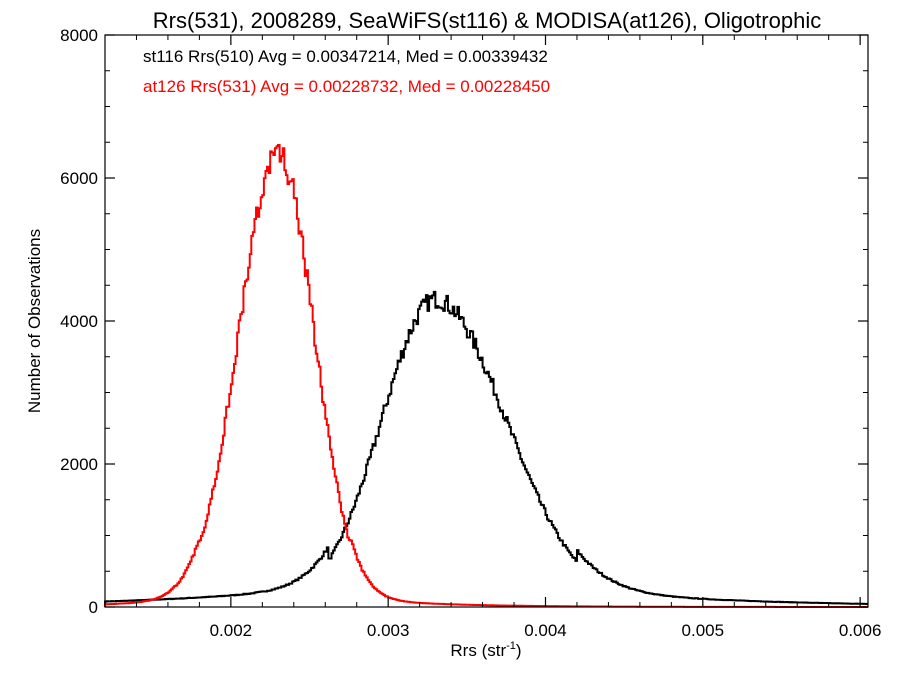 The height and width of the screenshot is (675, 900). What do you see at coordinates (545, 630) in the screenshot?
I see `x-tick-label: 0.004` at bounding box center [545, 630].